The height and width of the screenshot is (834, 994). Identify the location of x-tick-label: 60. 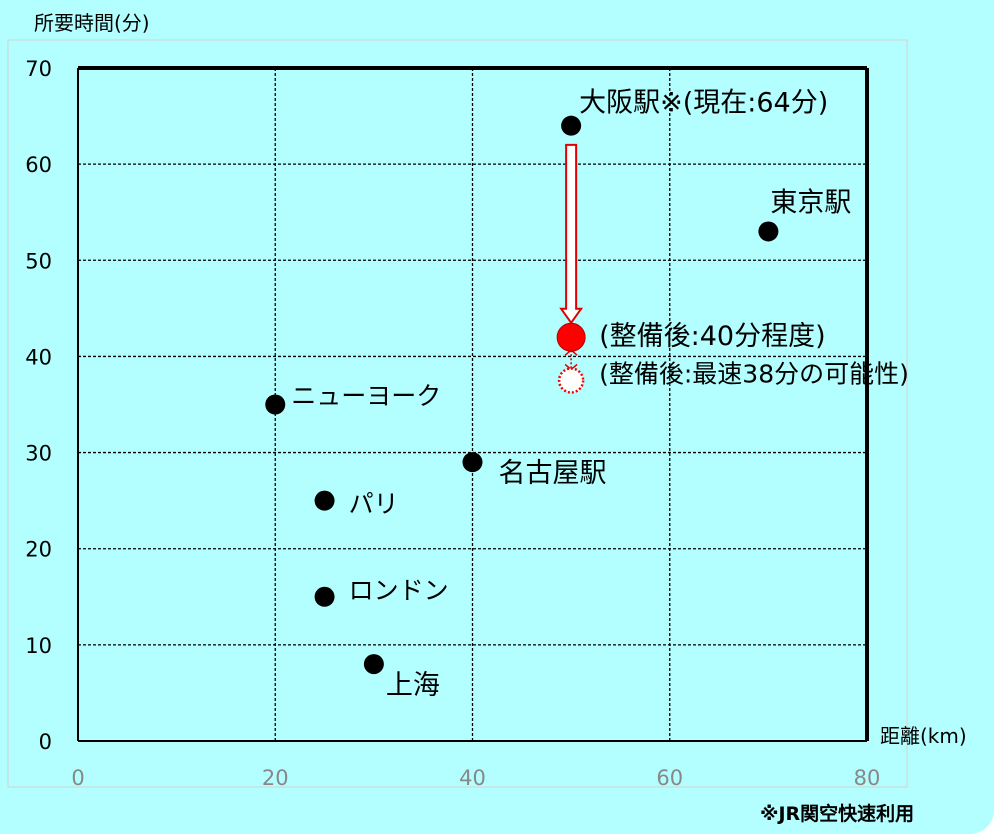
(669, 778).